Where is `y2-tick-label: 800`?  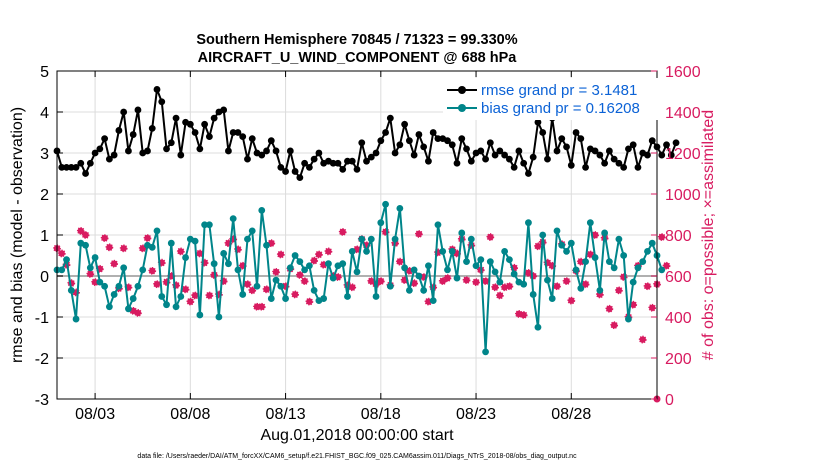 y2-tick-label: 800 is located at coordinates (678, 236).